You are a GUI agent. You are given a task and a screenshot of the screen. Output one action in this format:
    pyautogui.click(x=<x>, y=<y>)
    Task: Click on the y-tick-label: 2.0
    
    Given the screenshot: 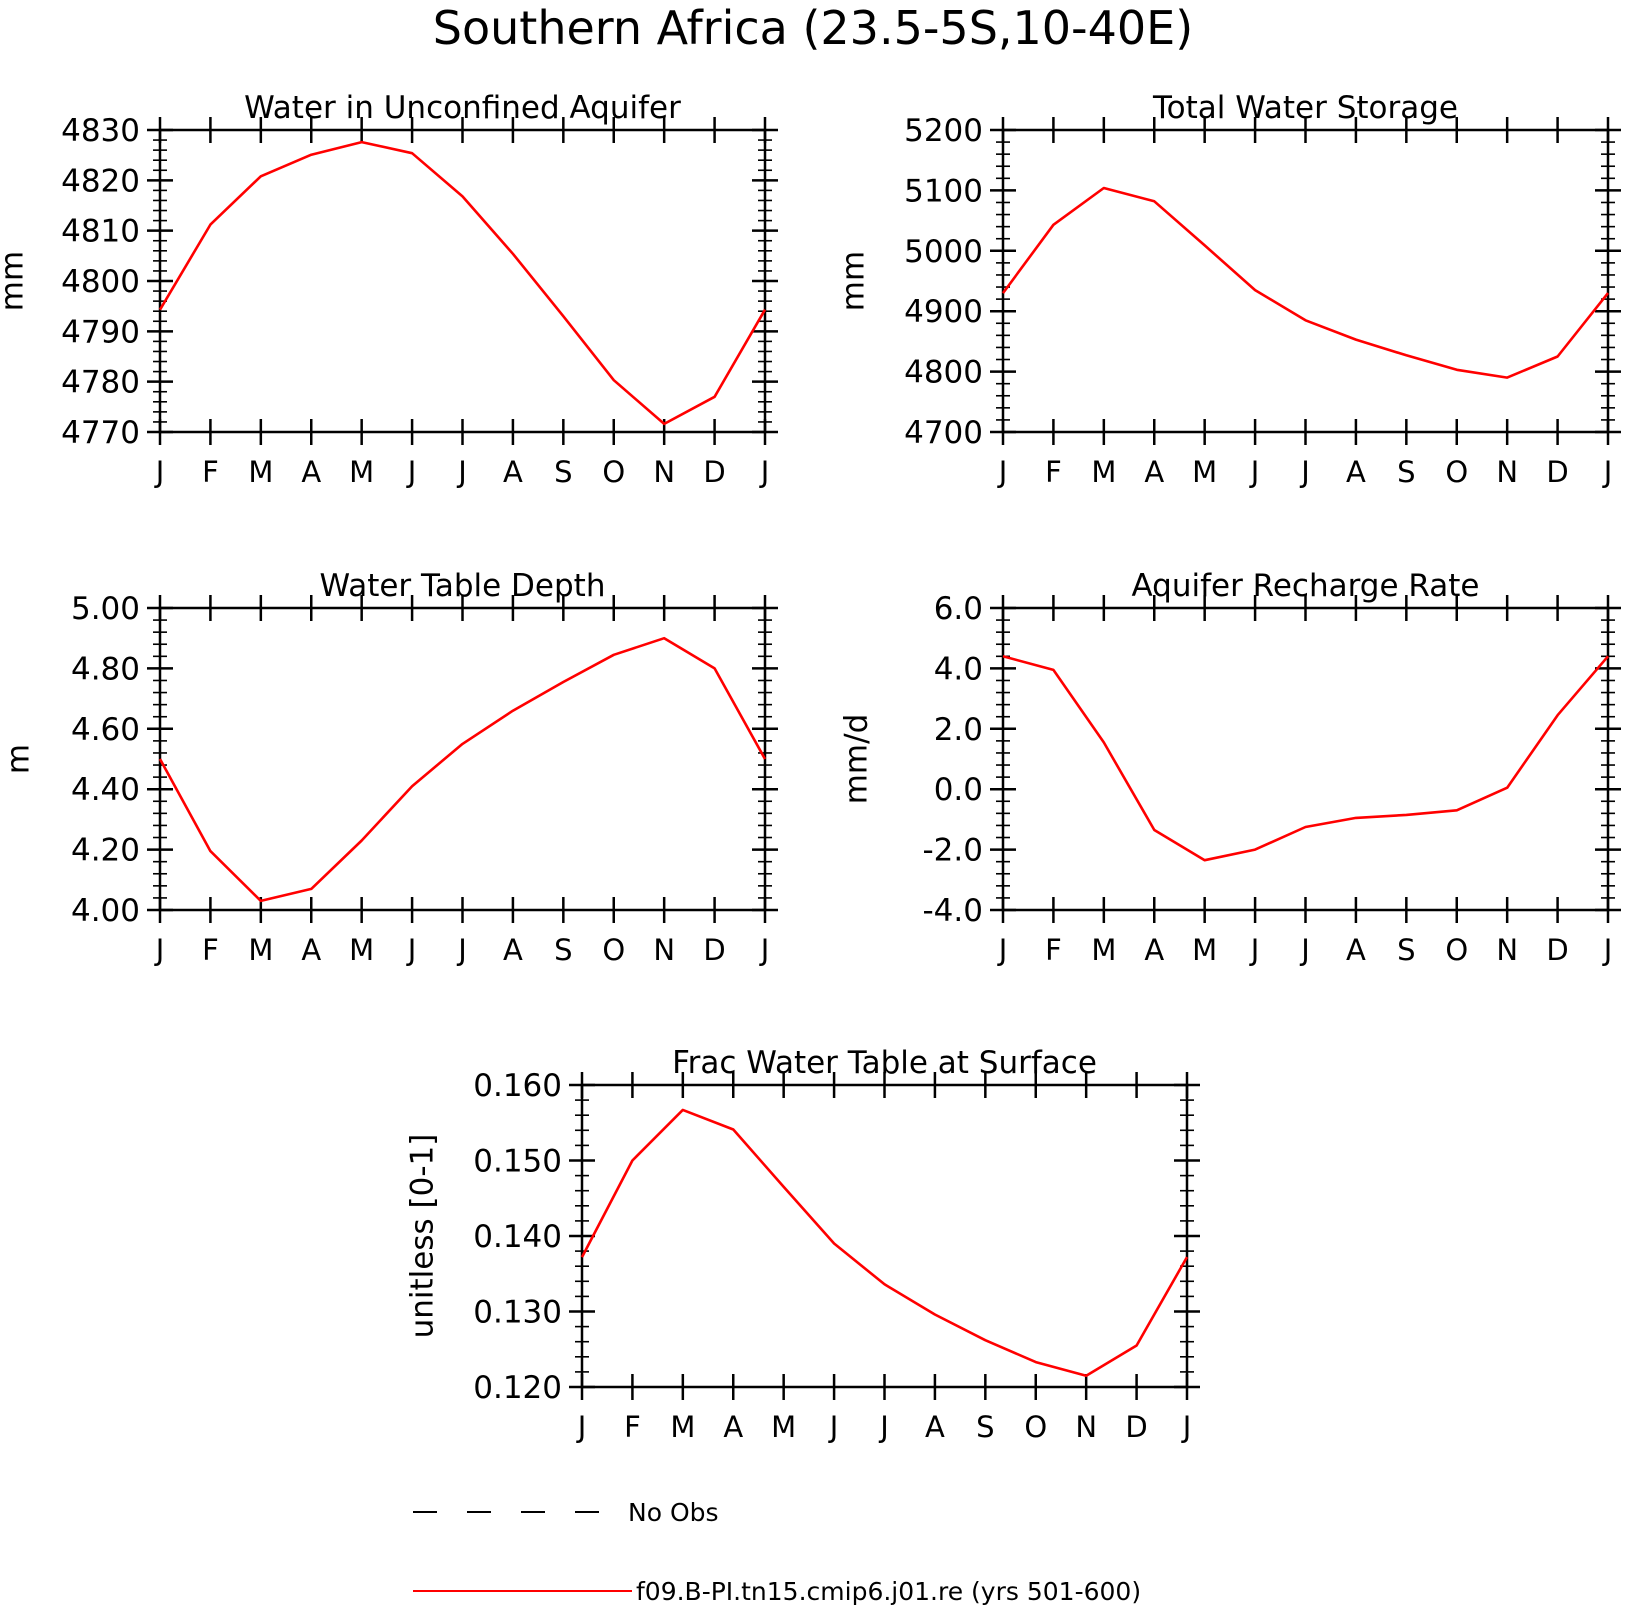 What is the action you would take?
    pyautogui.click(x=958, y=730)
    